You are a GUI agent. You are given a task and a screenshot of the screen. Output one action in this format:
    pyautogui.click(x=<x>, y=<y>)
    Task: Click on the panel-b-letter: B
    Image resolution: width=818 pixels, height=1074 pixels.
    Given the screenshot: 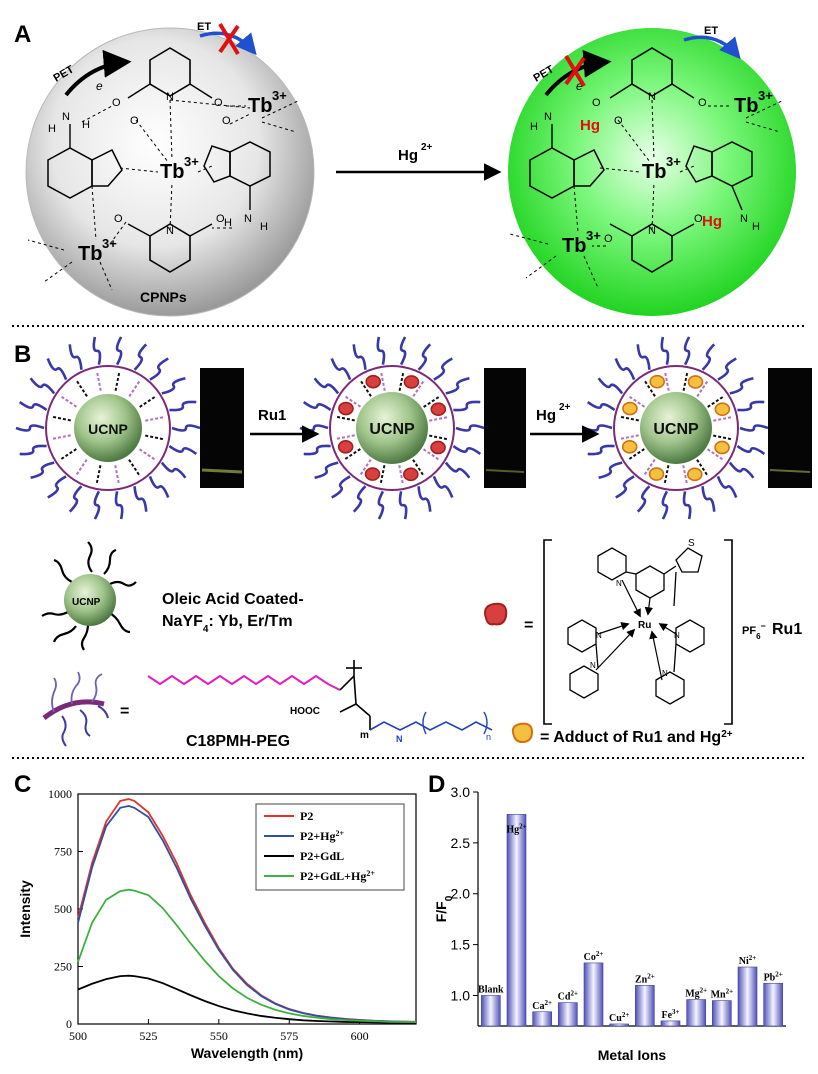 What is the action you would take?
    pyautogui.click(x=22, y=354)
    